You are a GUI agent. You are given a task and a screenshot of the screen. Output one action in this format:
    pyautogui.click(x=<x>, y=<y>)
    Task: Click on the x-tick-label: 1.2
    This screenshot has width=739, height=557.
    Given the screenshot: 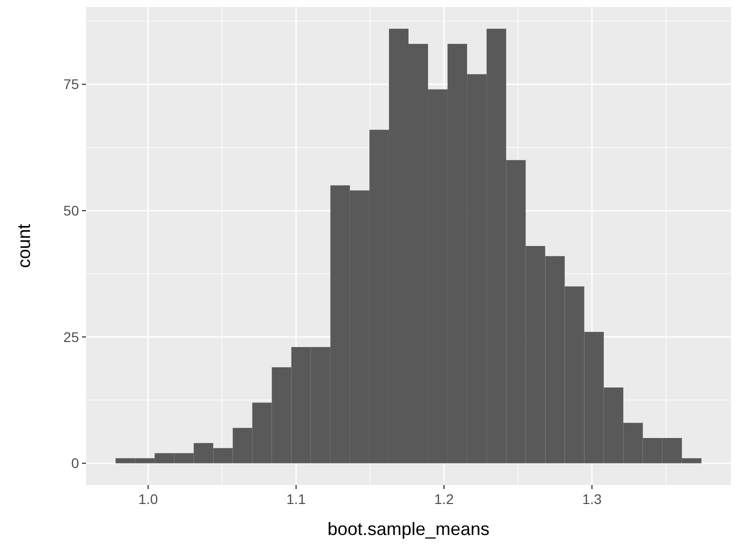 What is the action you would take?
    pyautogui.click(x=444, y=499)
    